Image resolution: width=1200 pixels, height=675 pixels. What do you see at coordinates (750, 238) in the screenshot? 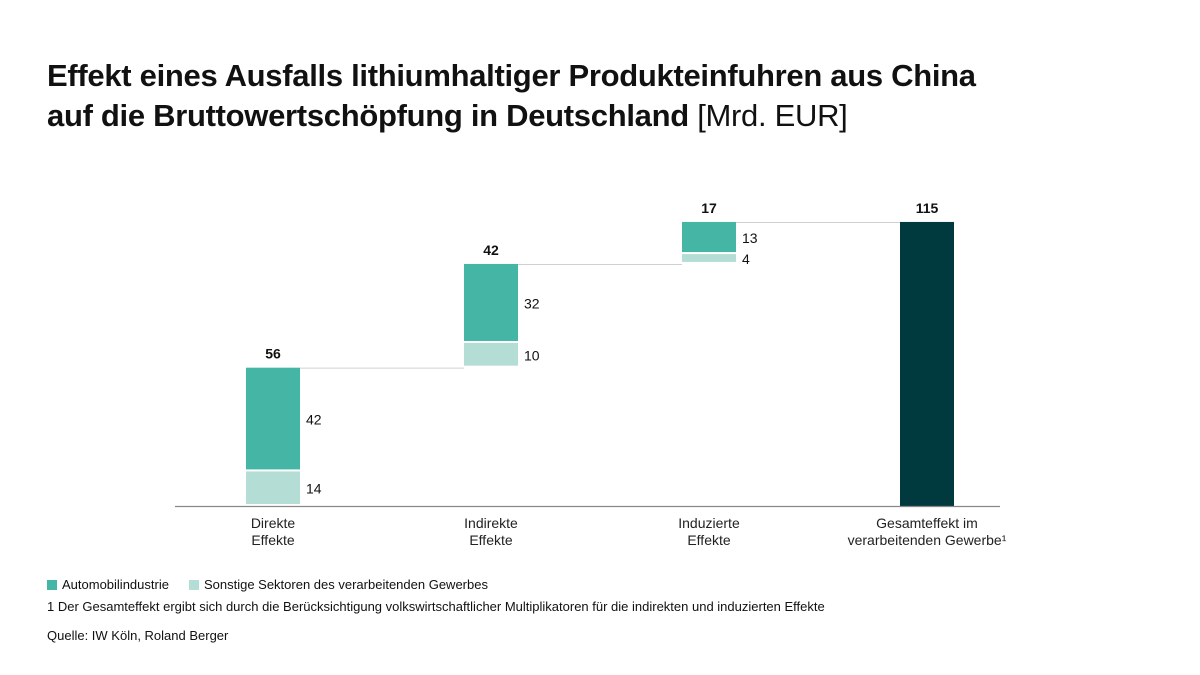
I see `segment-label: 13` at bounding box center [750, 238].